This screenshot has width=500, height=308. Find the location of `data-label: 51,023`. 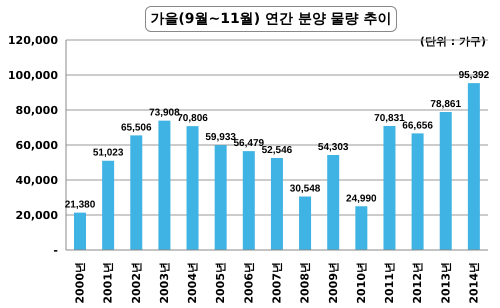

data-label: 51,023 is located at coordinates (108, 153).